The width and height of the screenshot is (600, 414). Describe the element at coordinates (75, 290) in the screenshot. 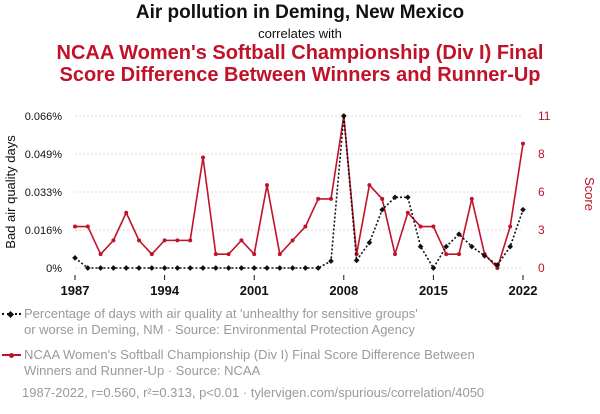

I see `x-tick-label: 1987` at that location.